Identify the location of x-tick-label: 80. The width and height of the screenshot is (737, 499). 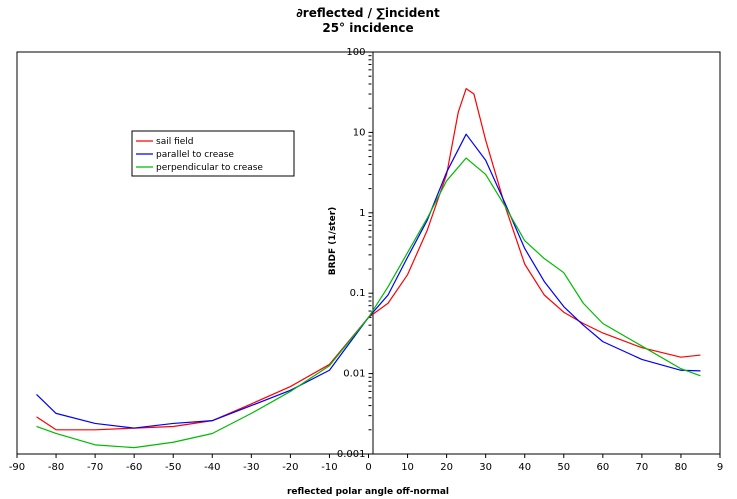
(681, 467).